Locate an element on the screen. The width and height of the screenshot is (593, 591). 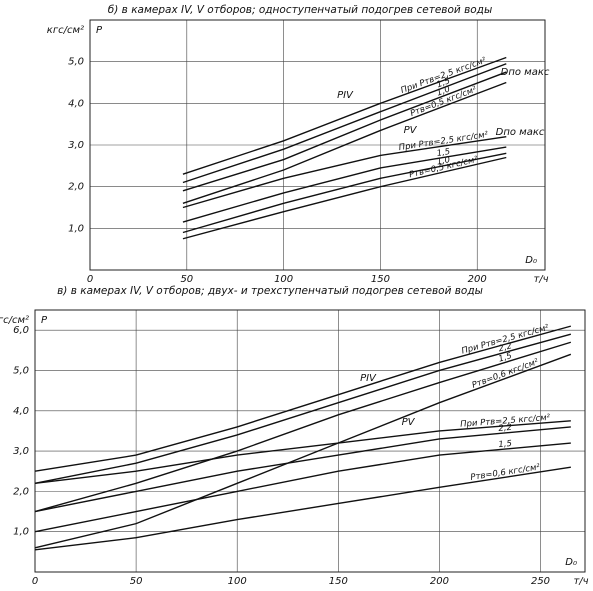
y-tick-label: 6,0 is located at coordinates (21, 330).